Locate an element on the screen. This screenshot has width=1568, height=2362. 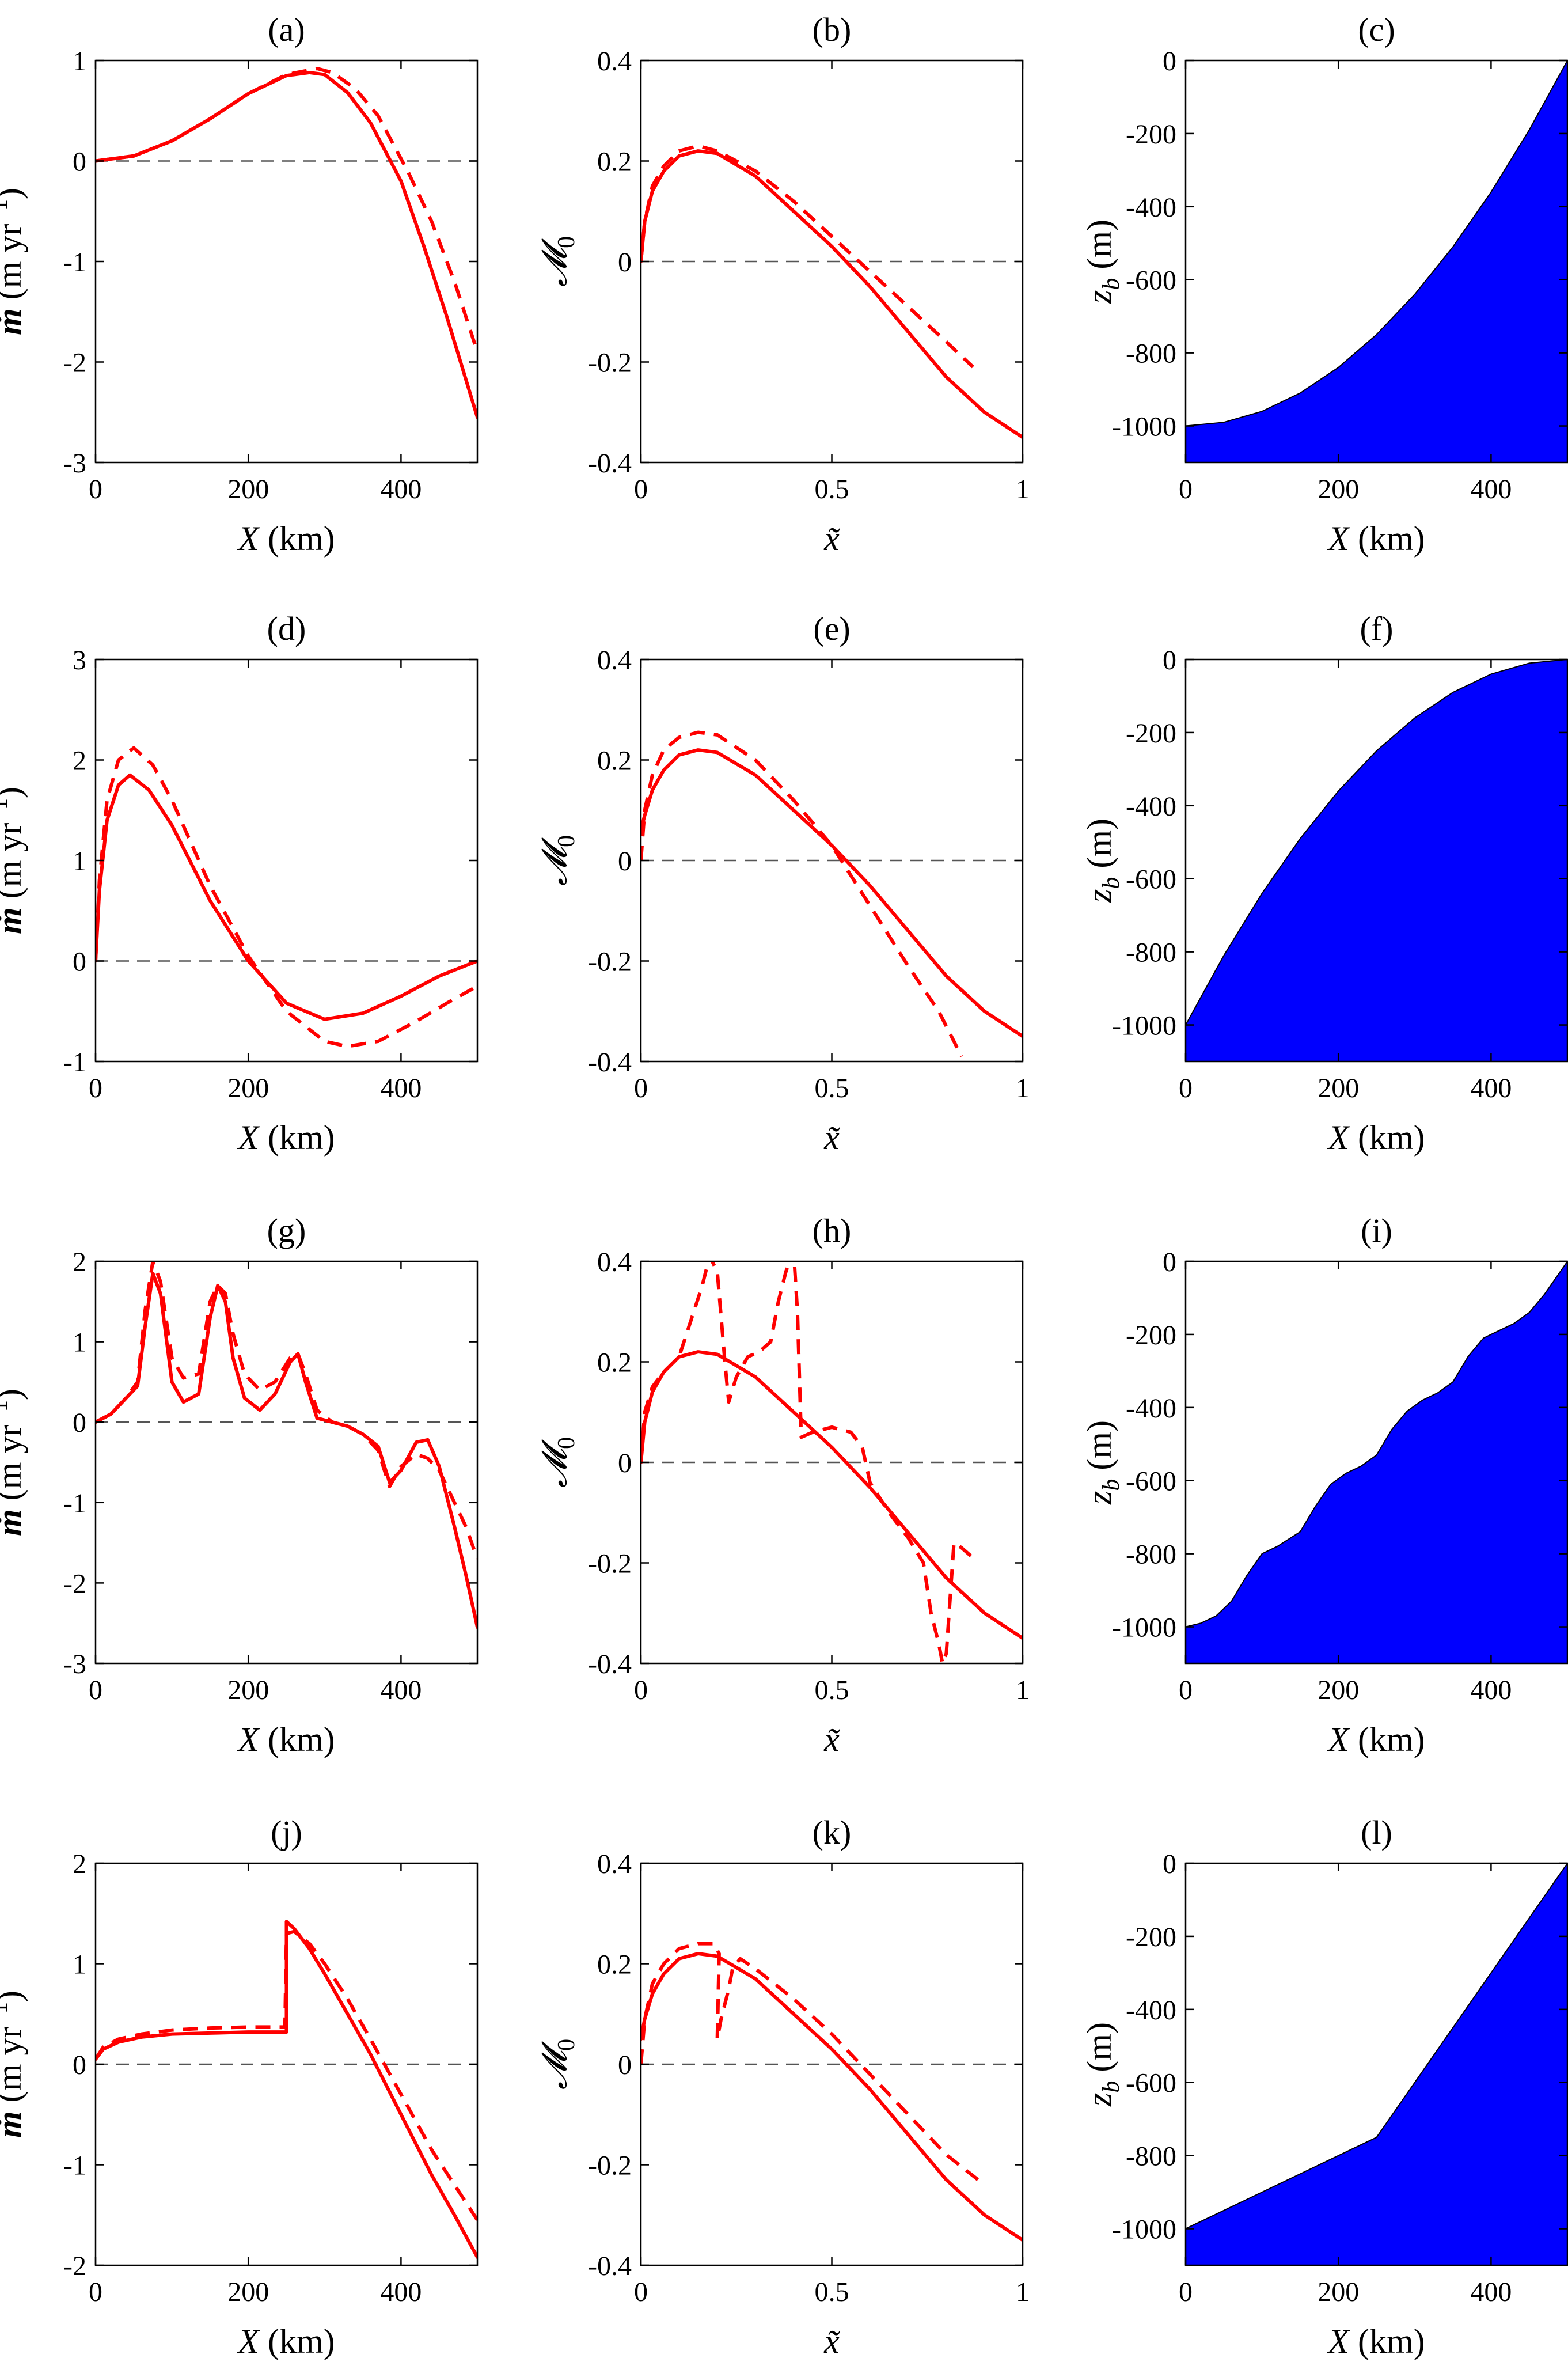
panel-label: (a) is located at coordinates (286, 29).